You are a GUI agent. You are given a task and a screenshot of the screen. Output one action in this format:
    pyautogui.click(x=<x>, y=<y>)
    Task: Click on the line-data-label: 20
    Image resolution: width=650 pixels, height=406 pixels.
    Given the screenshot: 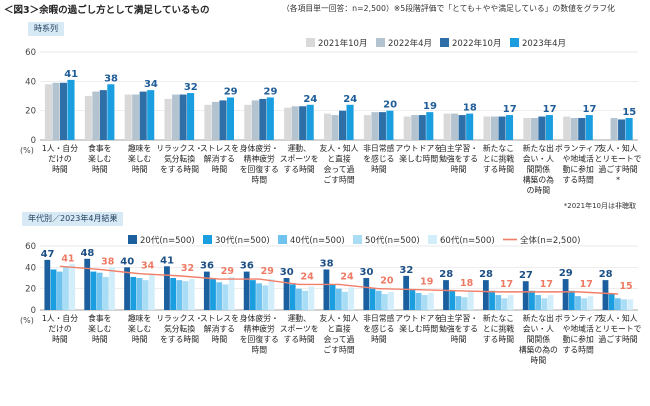 What is the action you would take?
    pyautogui.click(x=387, y=281)
    